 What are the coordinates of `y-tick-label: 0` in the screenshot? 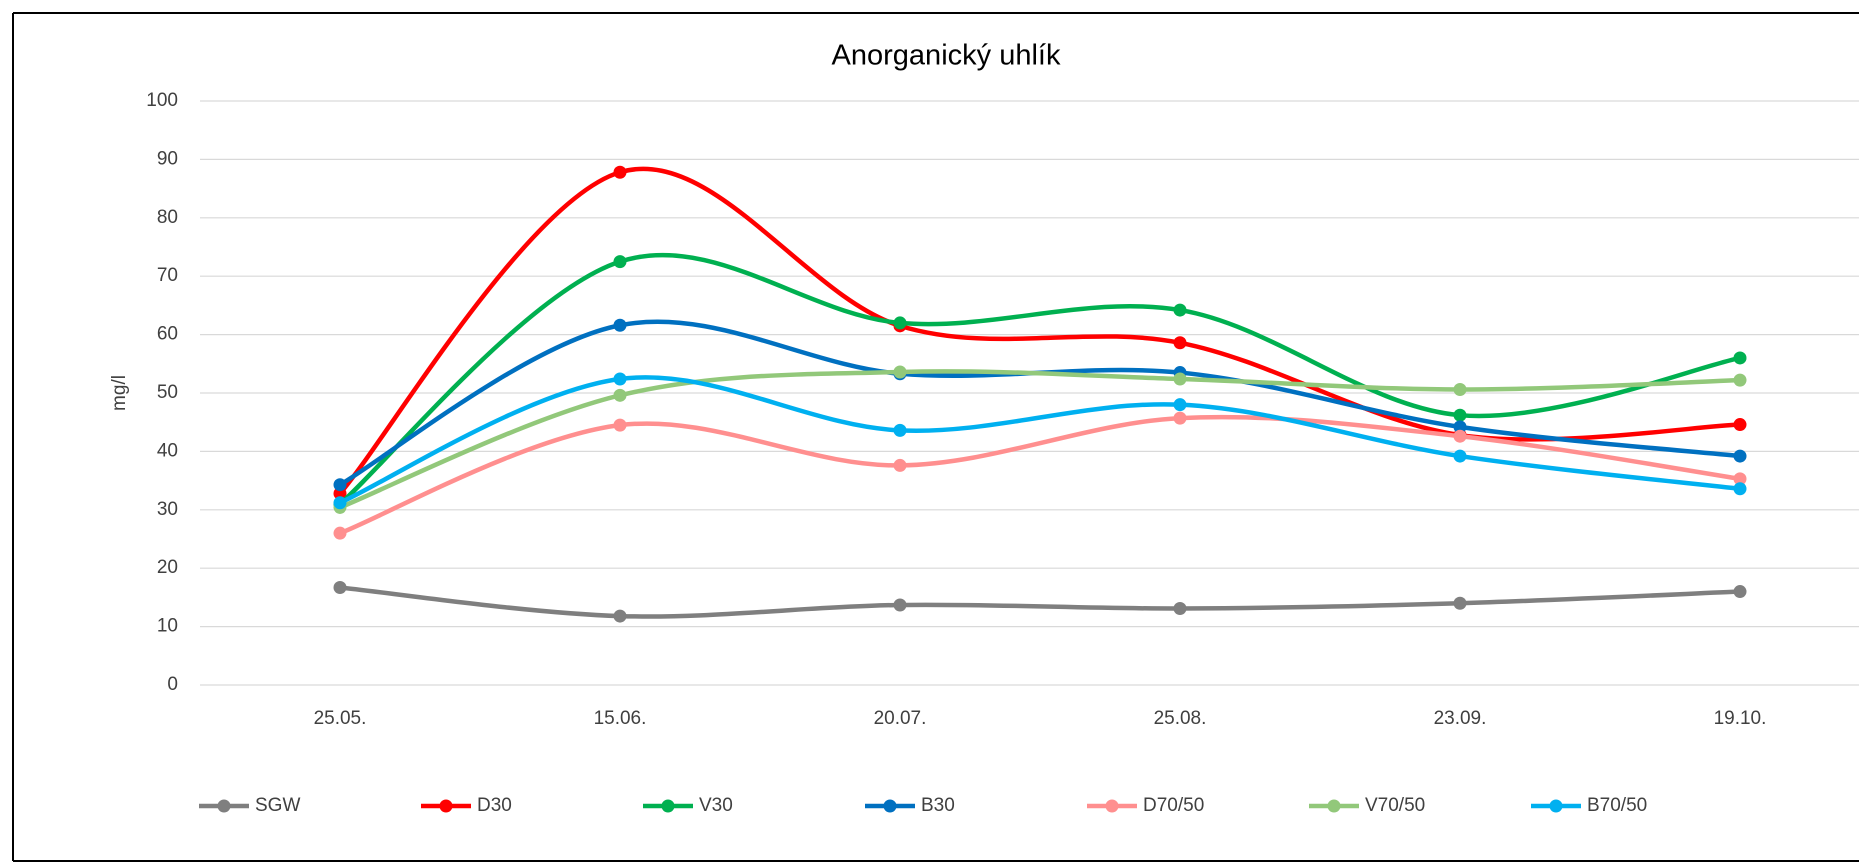 It's located at (172, 684).